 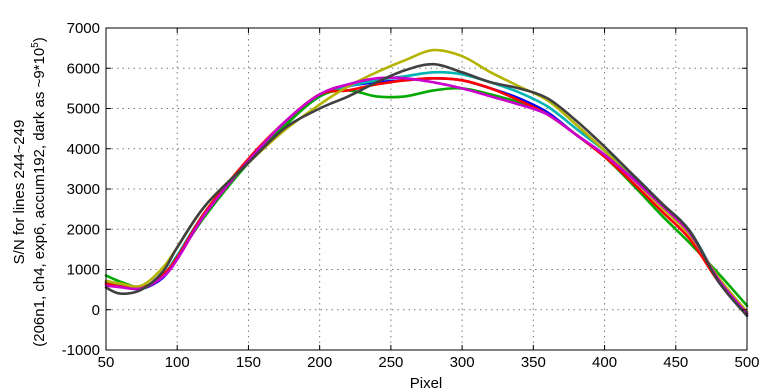 What do you see at coordinates (746, 362) in the screenshot?
I see `x-tick-label: 500` at bounding box center [746, 362].